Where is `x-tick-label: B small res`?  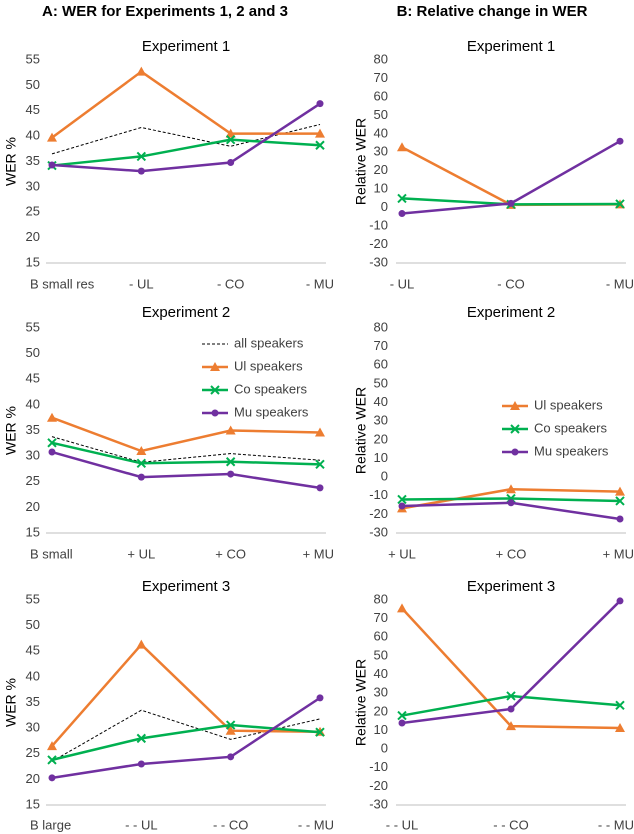
x-tick-label: B small res is located at coordinates (62, 283).